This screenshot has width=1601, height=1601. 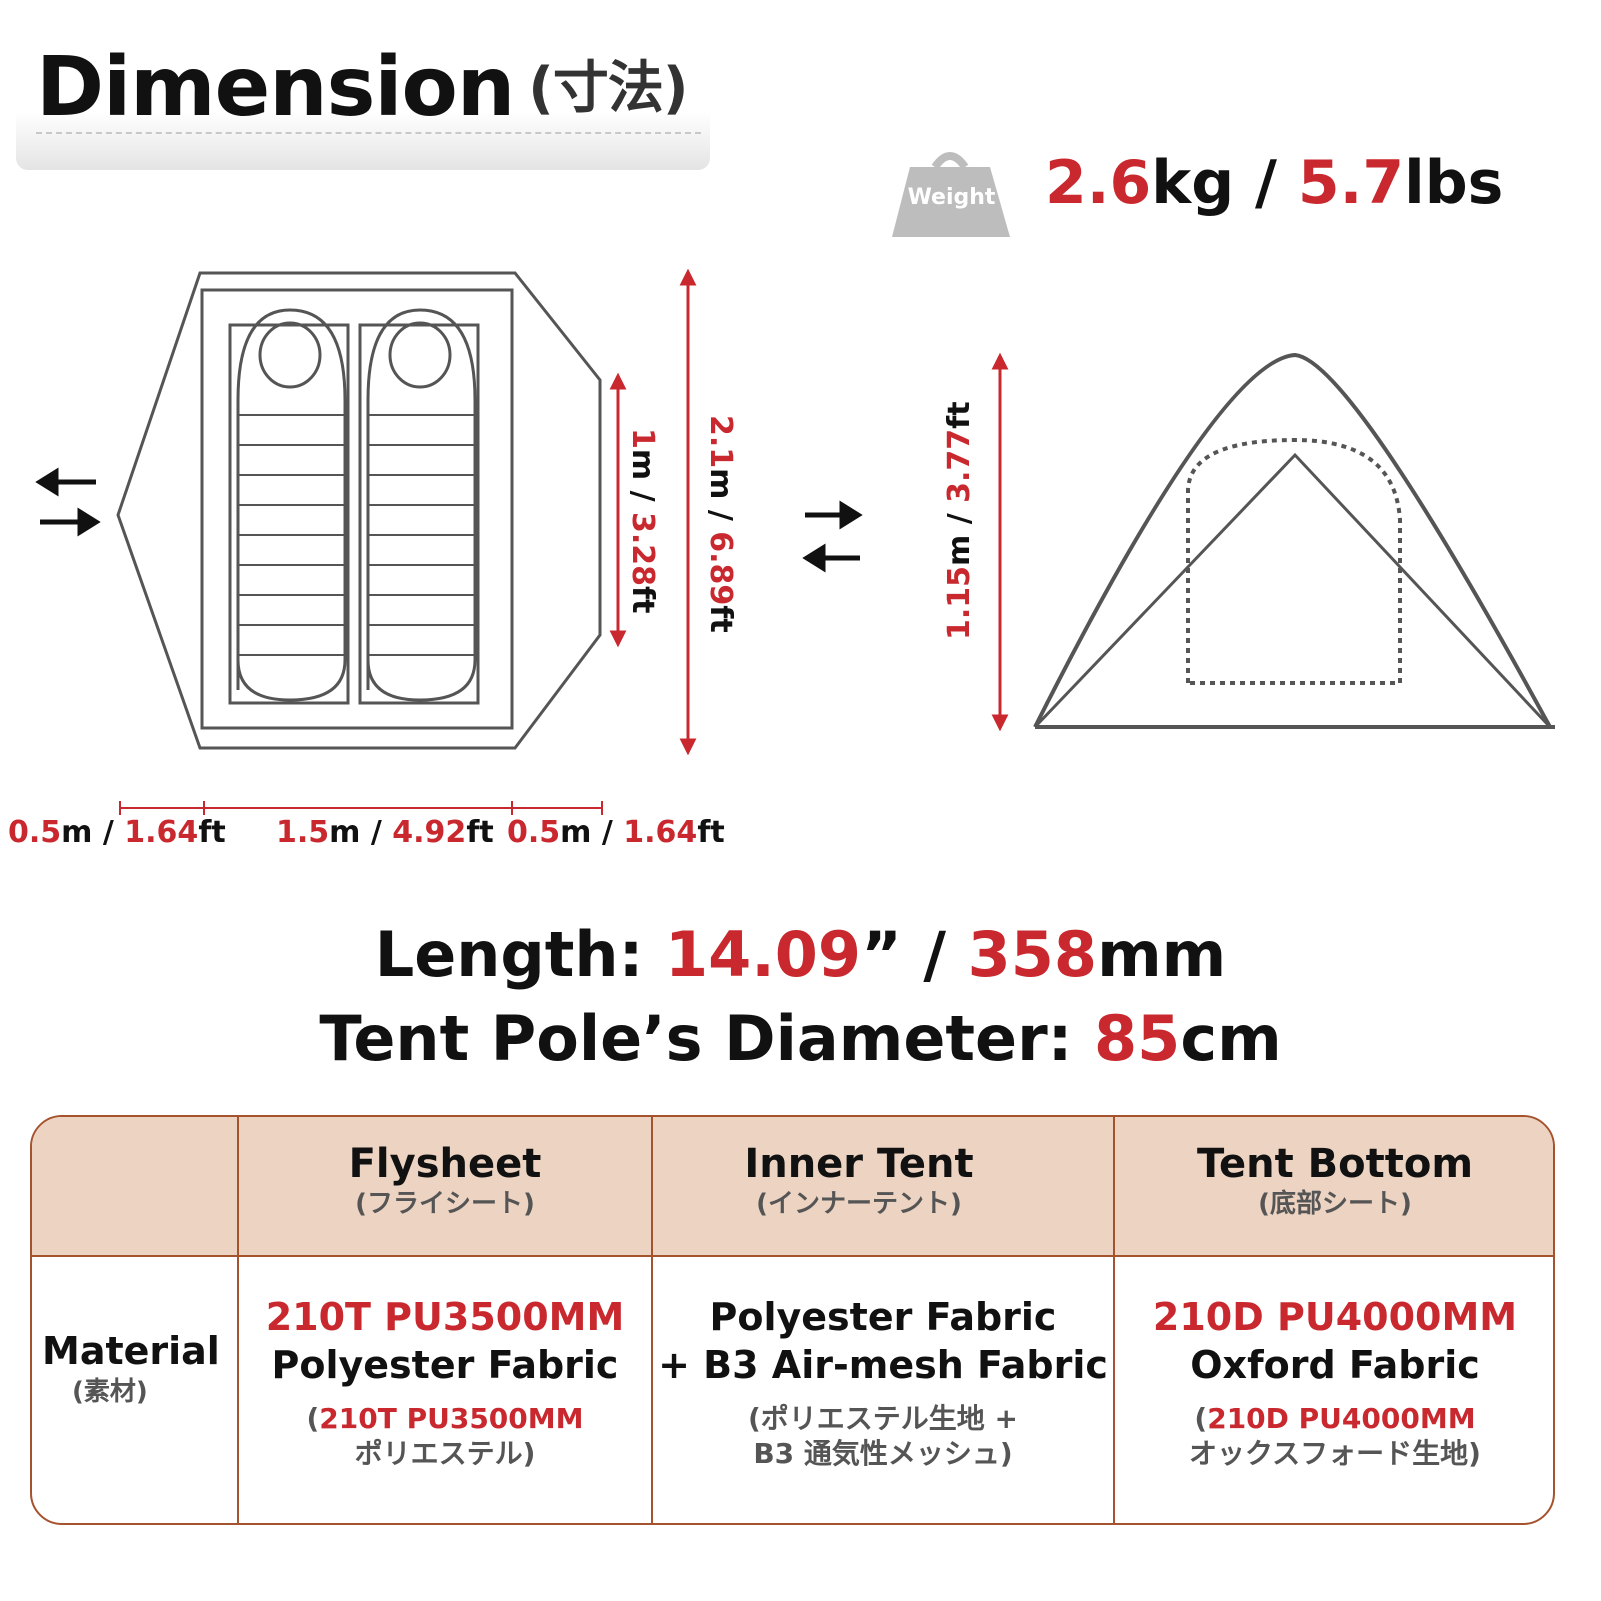 What do you see at coordinates (1335, 1180) in the screenshot?
I see `header-tent-bottom: Tent Bottom (底部シート)` at bounding box center [1335, 1180].